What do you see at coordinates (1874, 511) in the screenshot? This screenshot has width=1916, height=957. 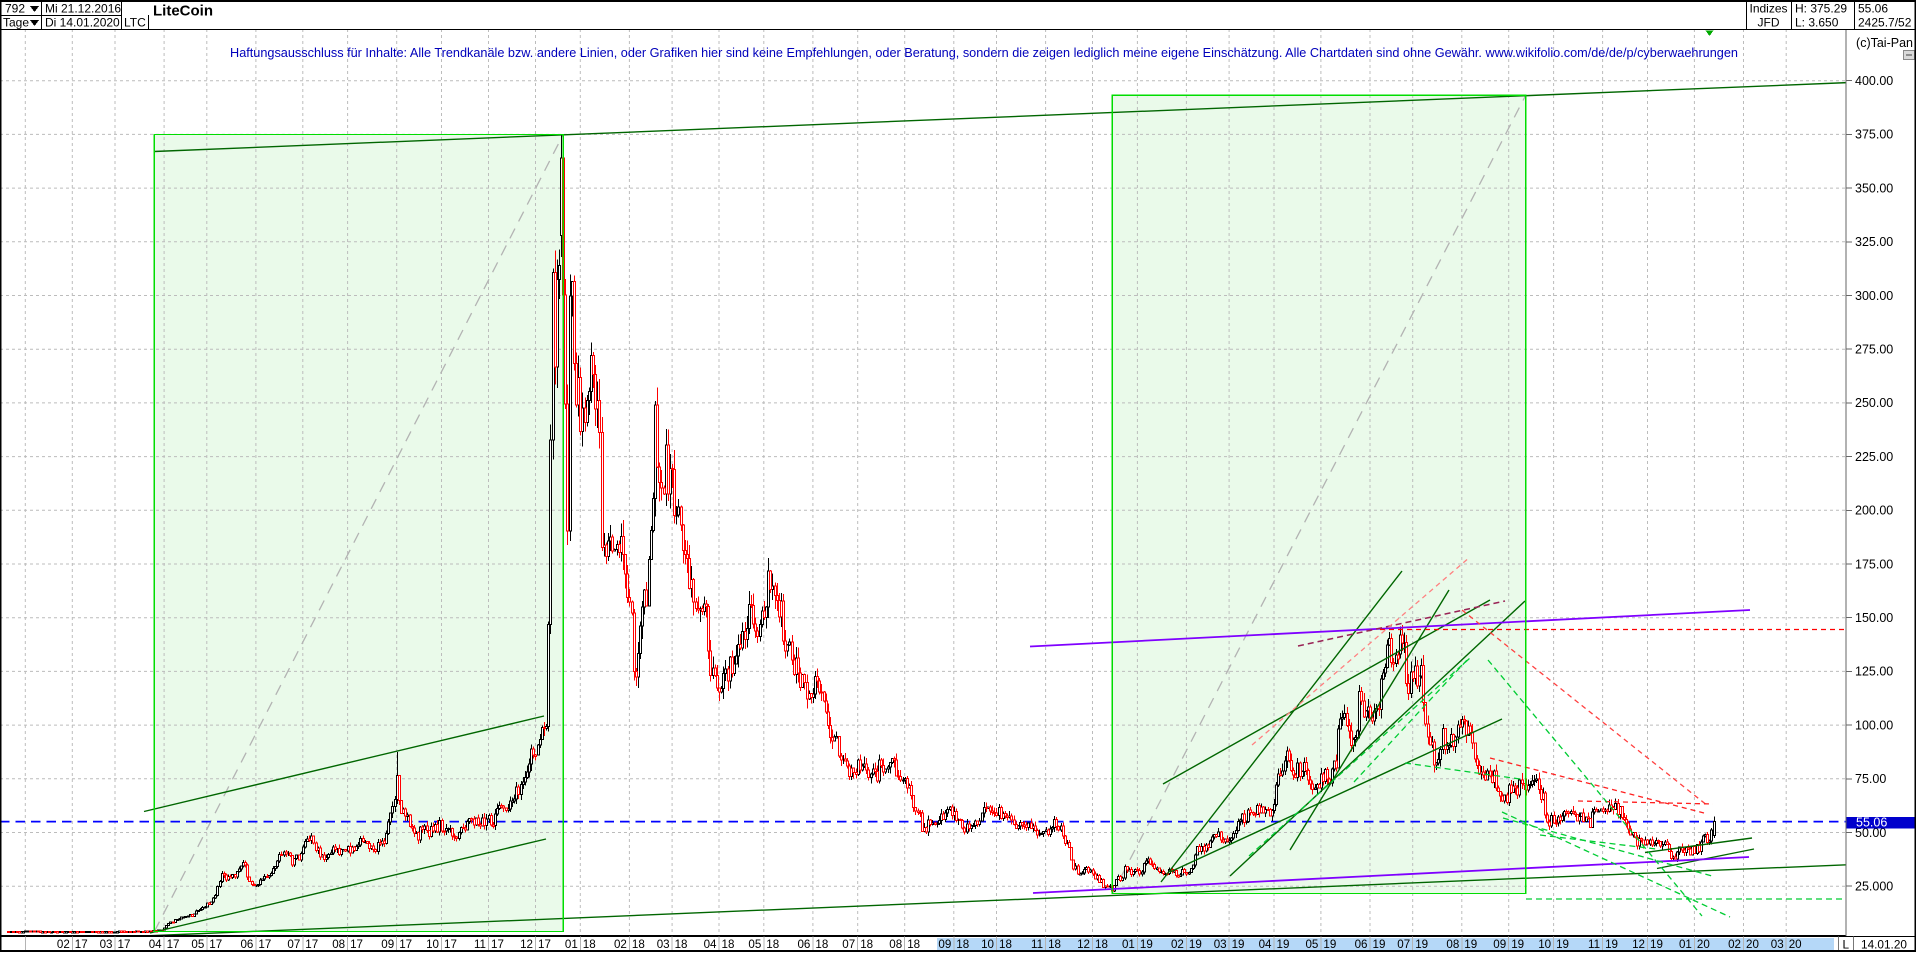 I see `svg-text: 200.00` at bounding box center [1874, 511].